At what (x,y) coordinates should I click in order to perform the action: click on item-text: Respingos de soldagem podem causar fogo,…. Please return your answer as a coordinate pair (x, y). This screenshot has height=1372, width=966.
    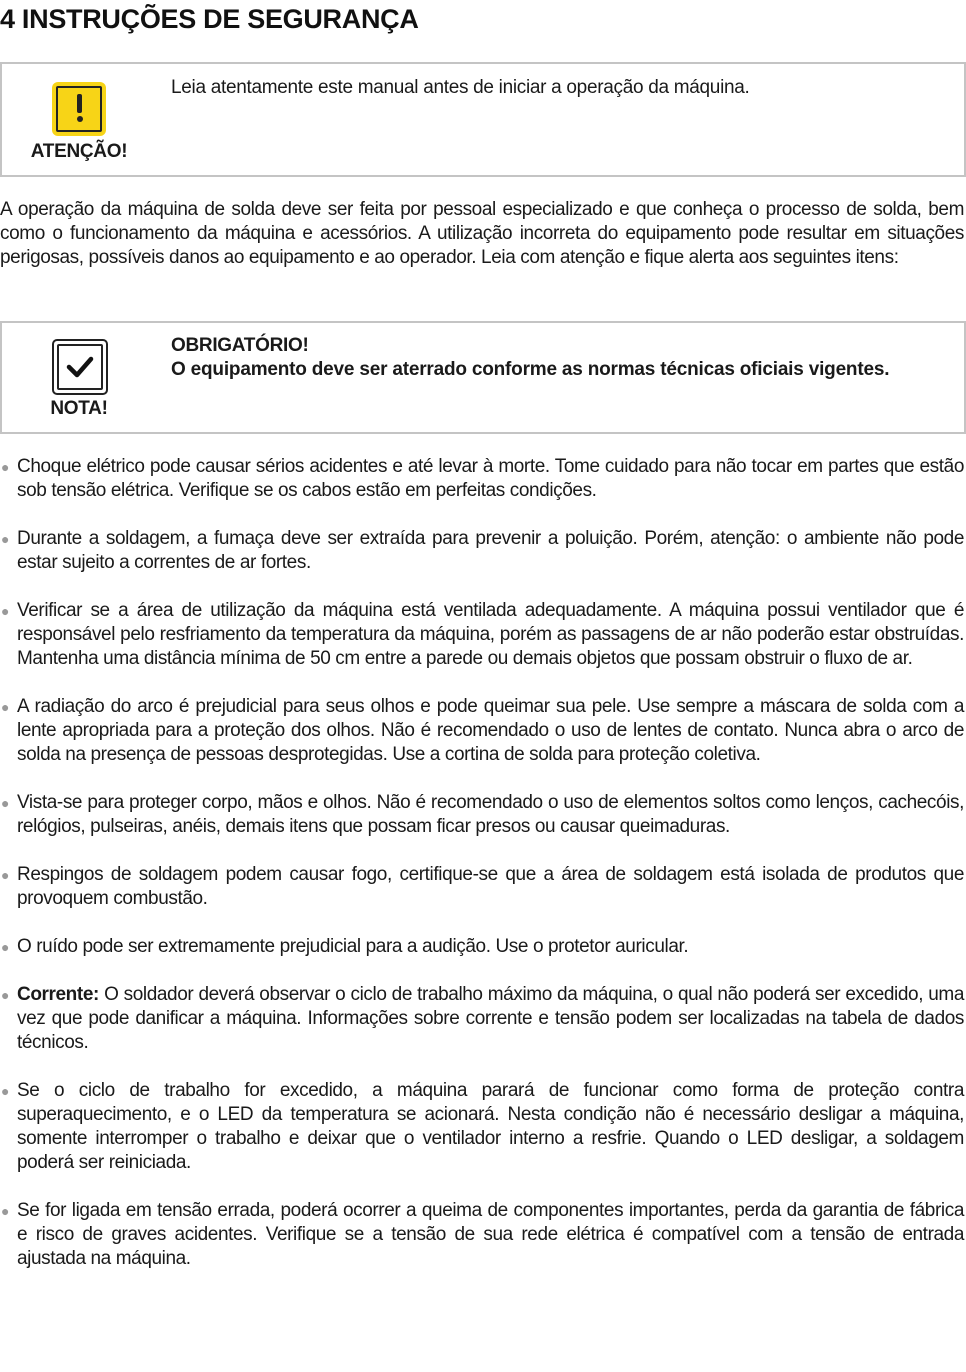
    Looking at the image, I should click on (490, 886).